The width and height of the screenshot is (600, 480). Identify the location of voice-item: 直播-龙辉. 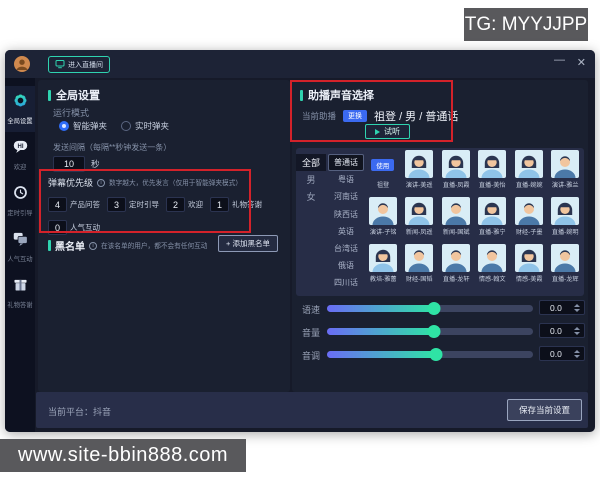
(566, 264).